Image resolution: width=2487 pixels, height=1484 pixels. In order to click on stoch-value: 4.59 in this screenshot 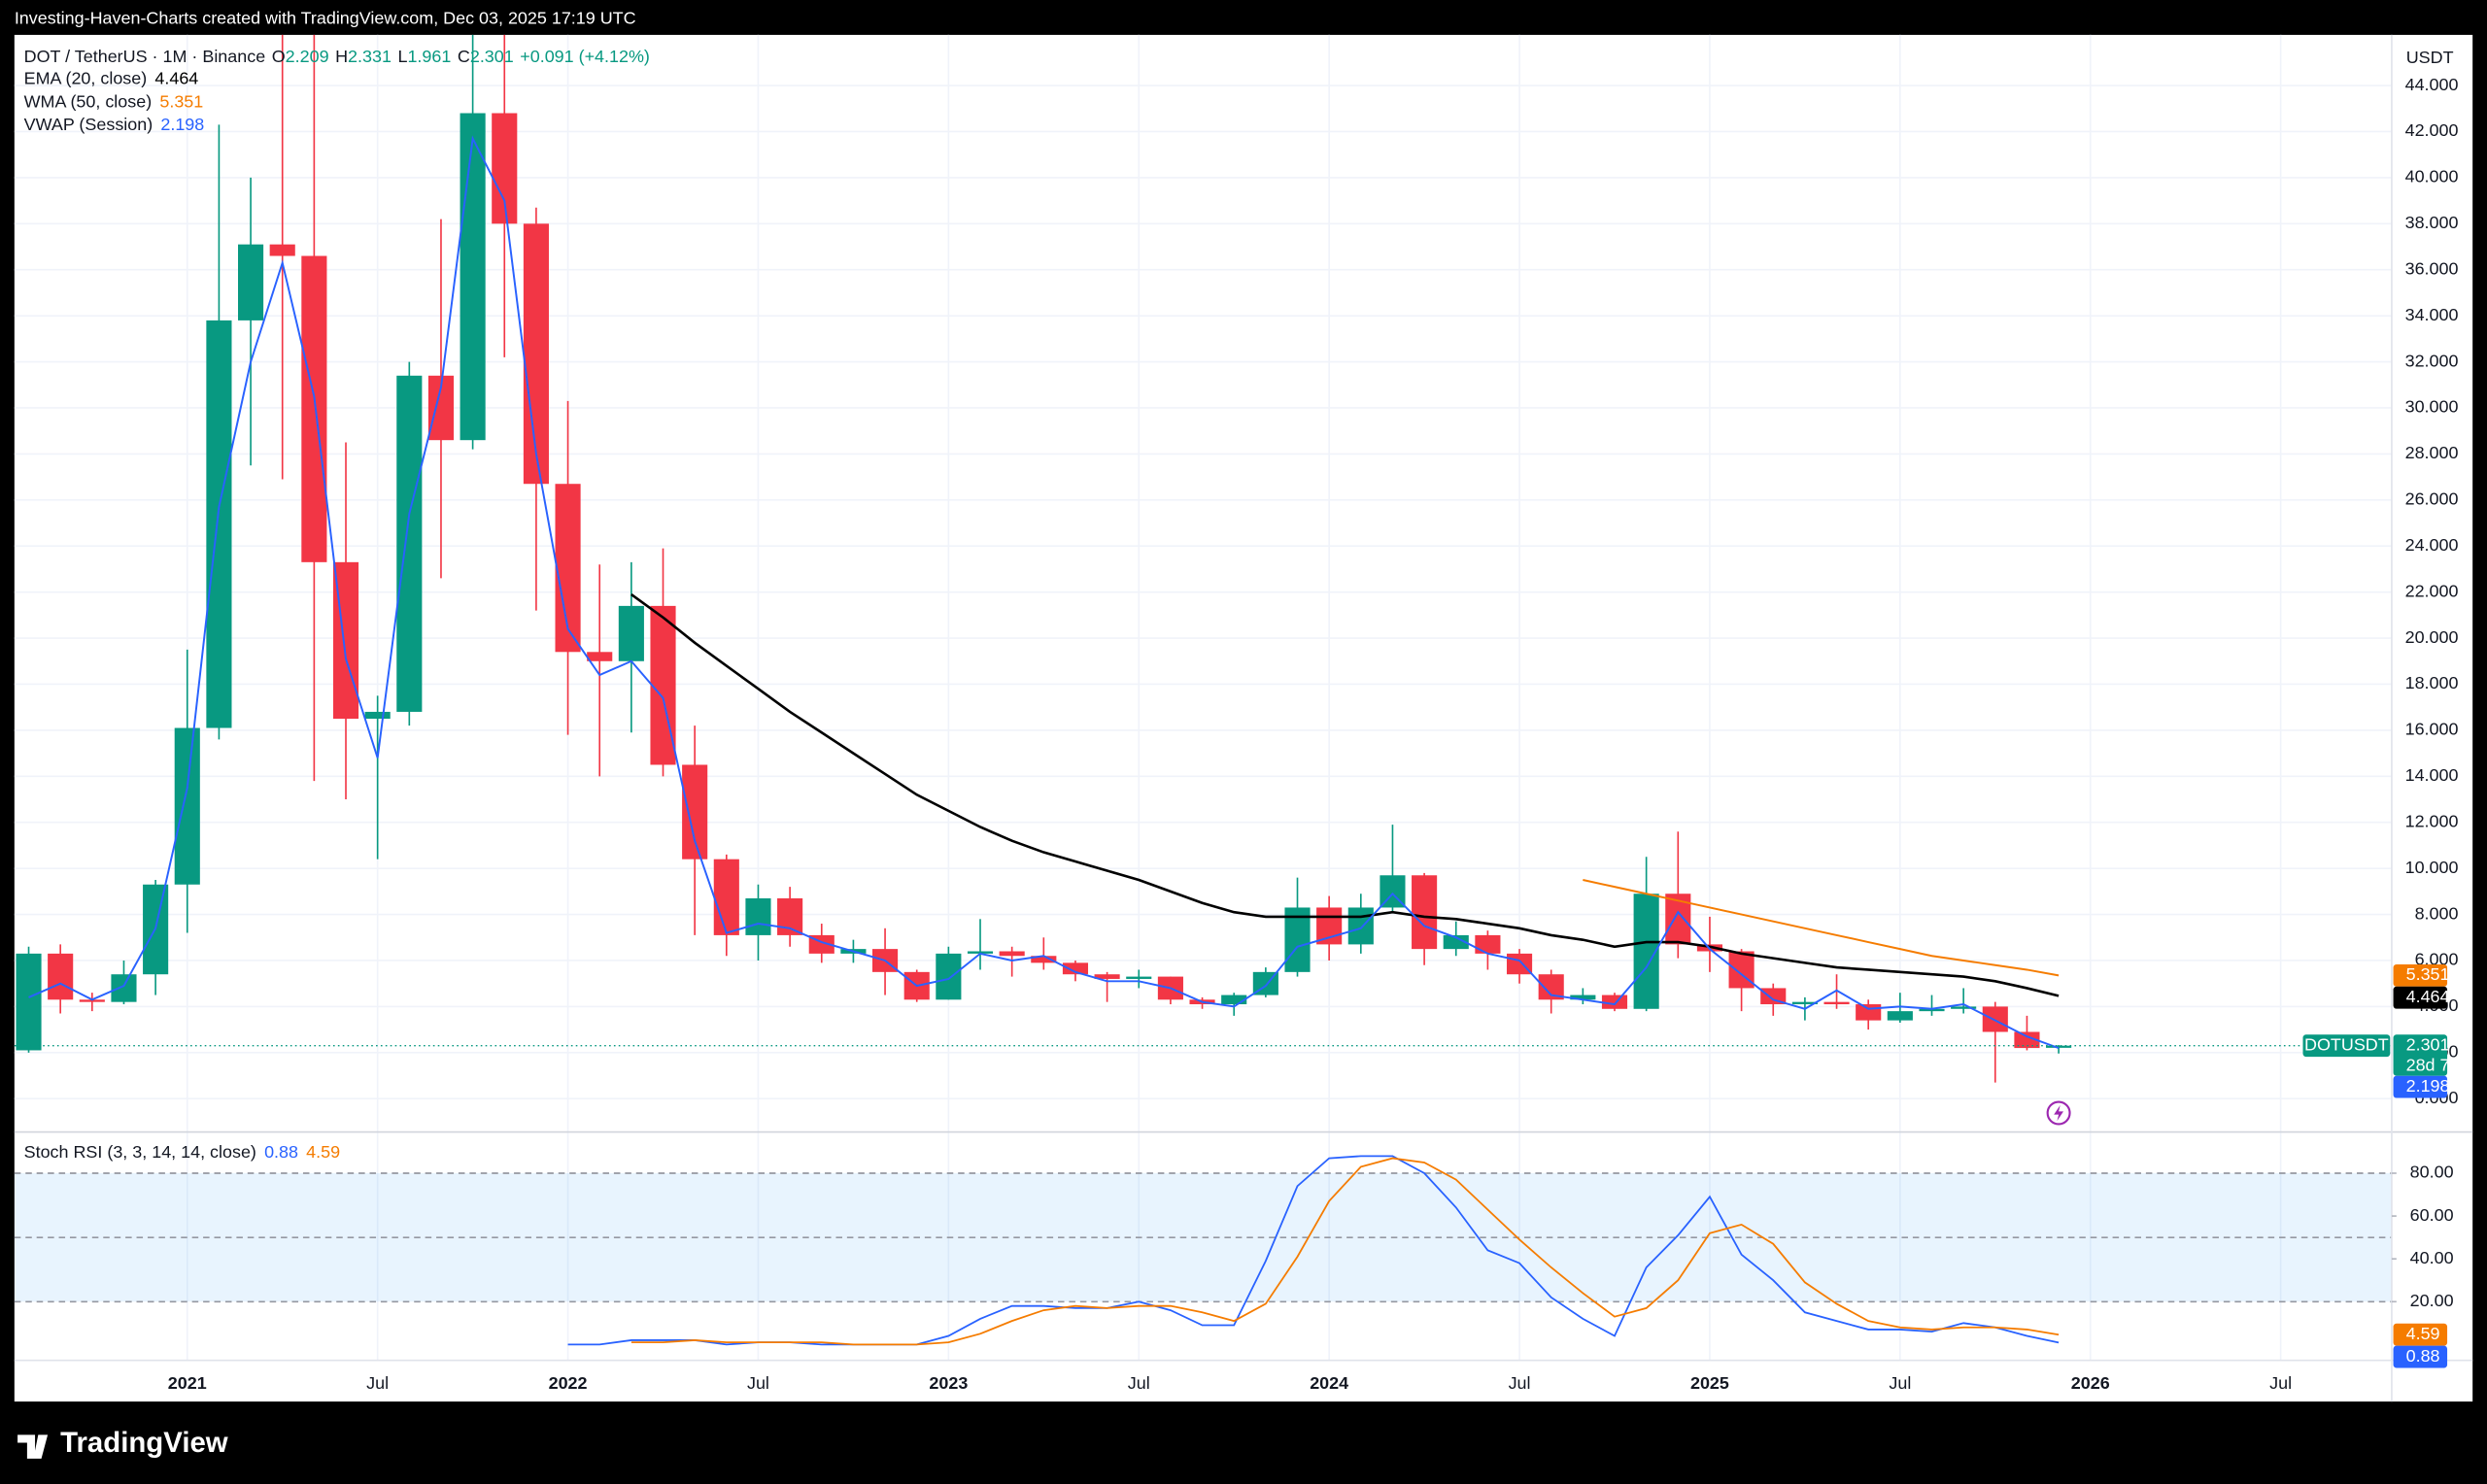, I will do `click(323, 1152)`.